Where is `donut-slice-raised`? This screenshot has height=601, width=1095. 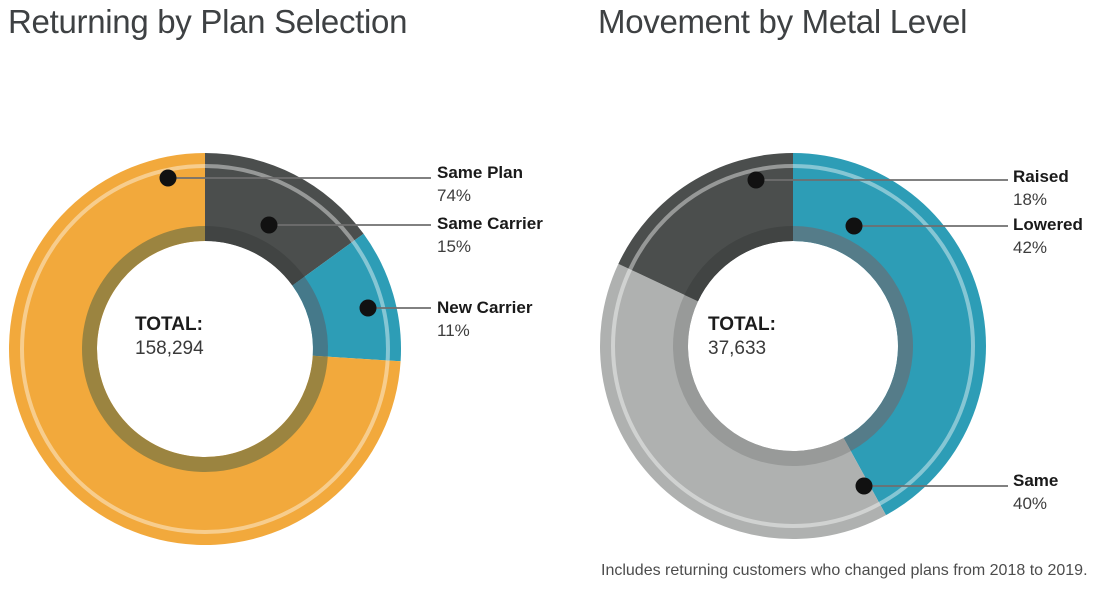
donut-slice-raised is located at coordinates (705, 227).